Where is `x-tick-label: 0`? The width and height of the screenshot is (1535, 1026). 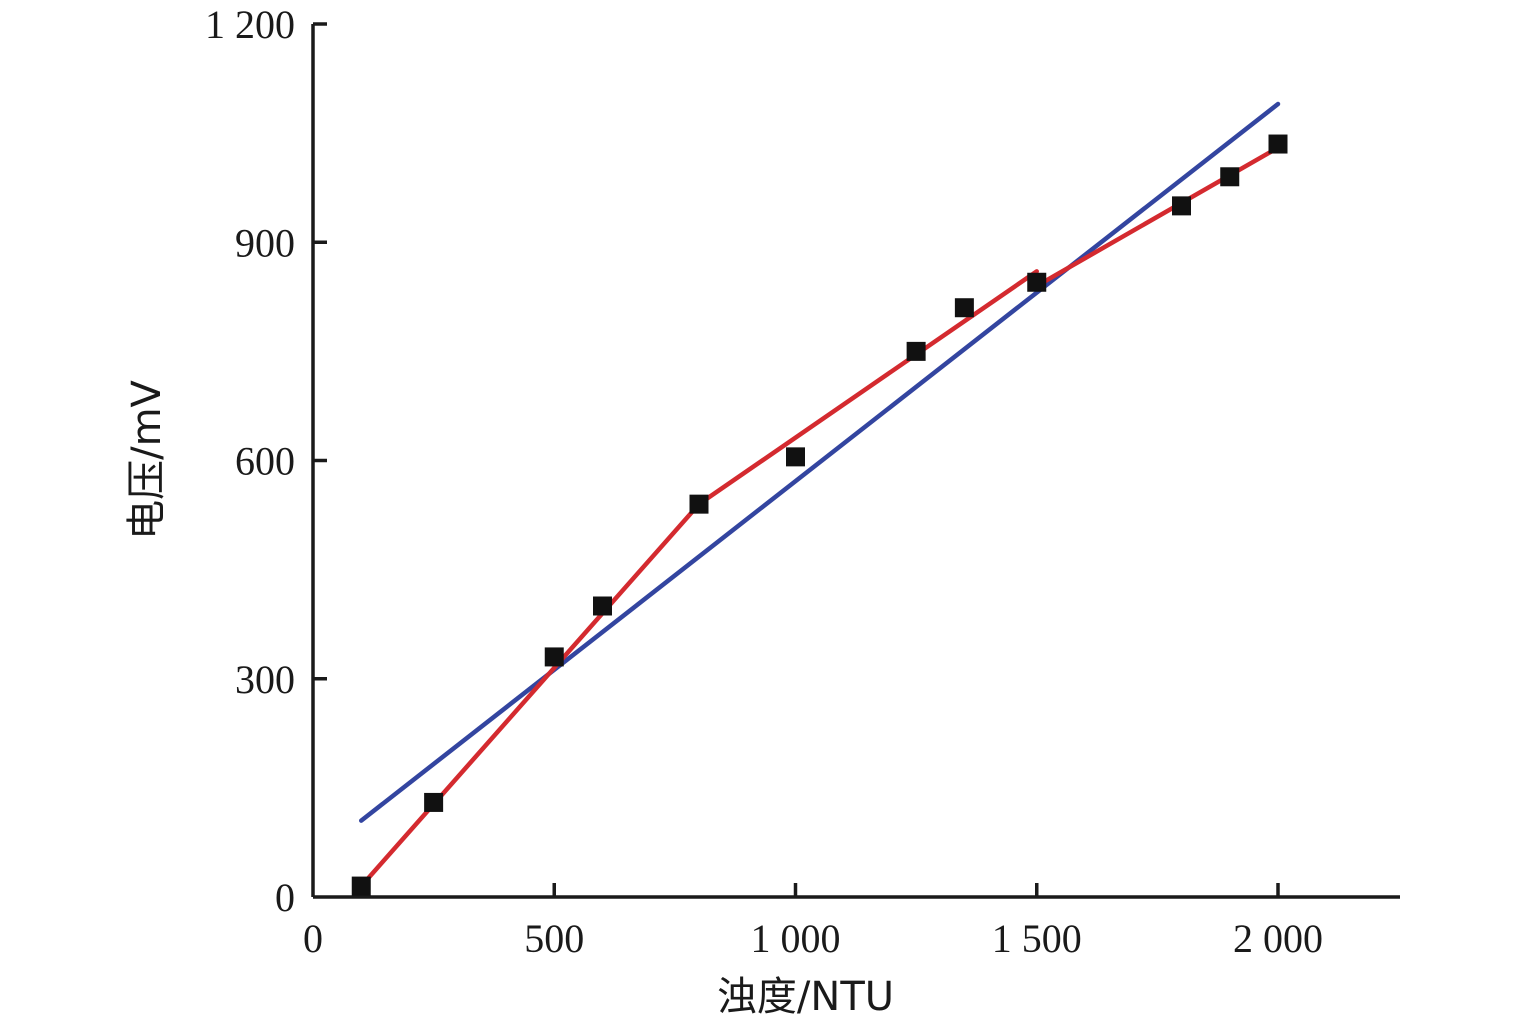
x-tick-label: 0 is located at coordinates (313, 938).